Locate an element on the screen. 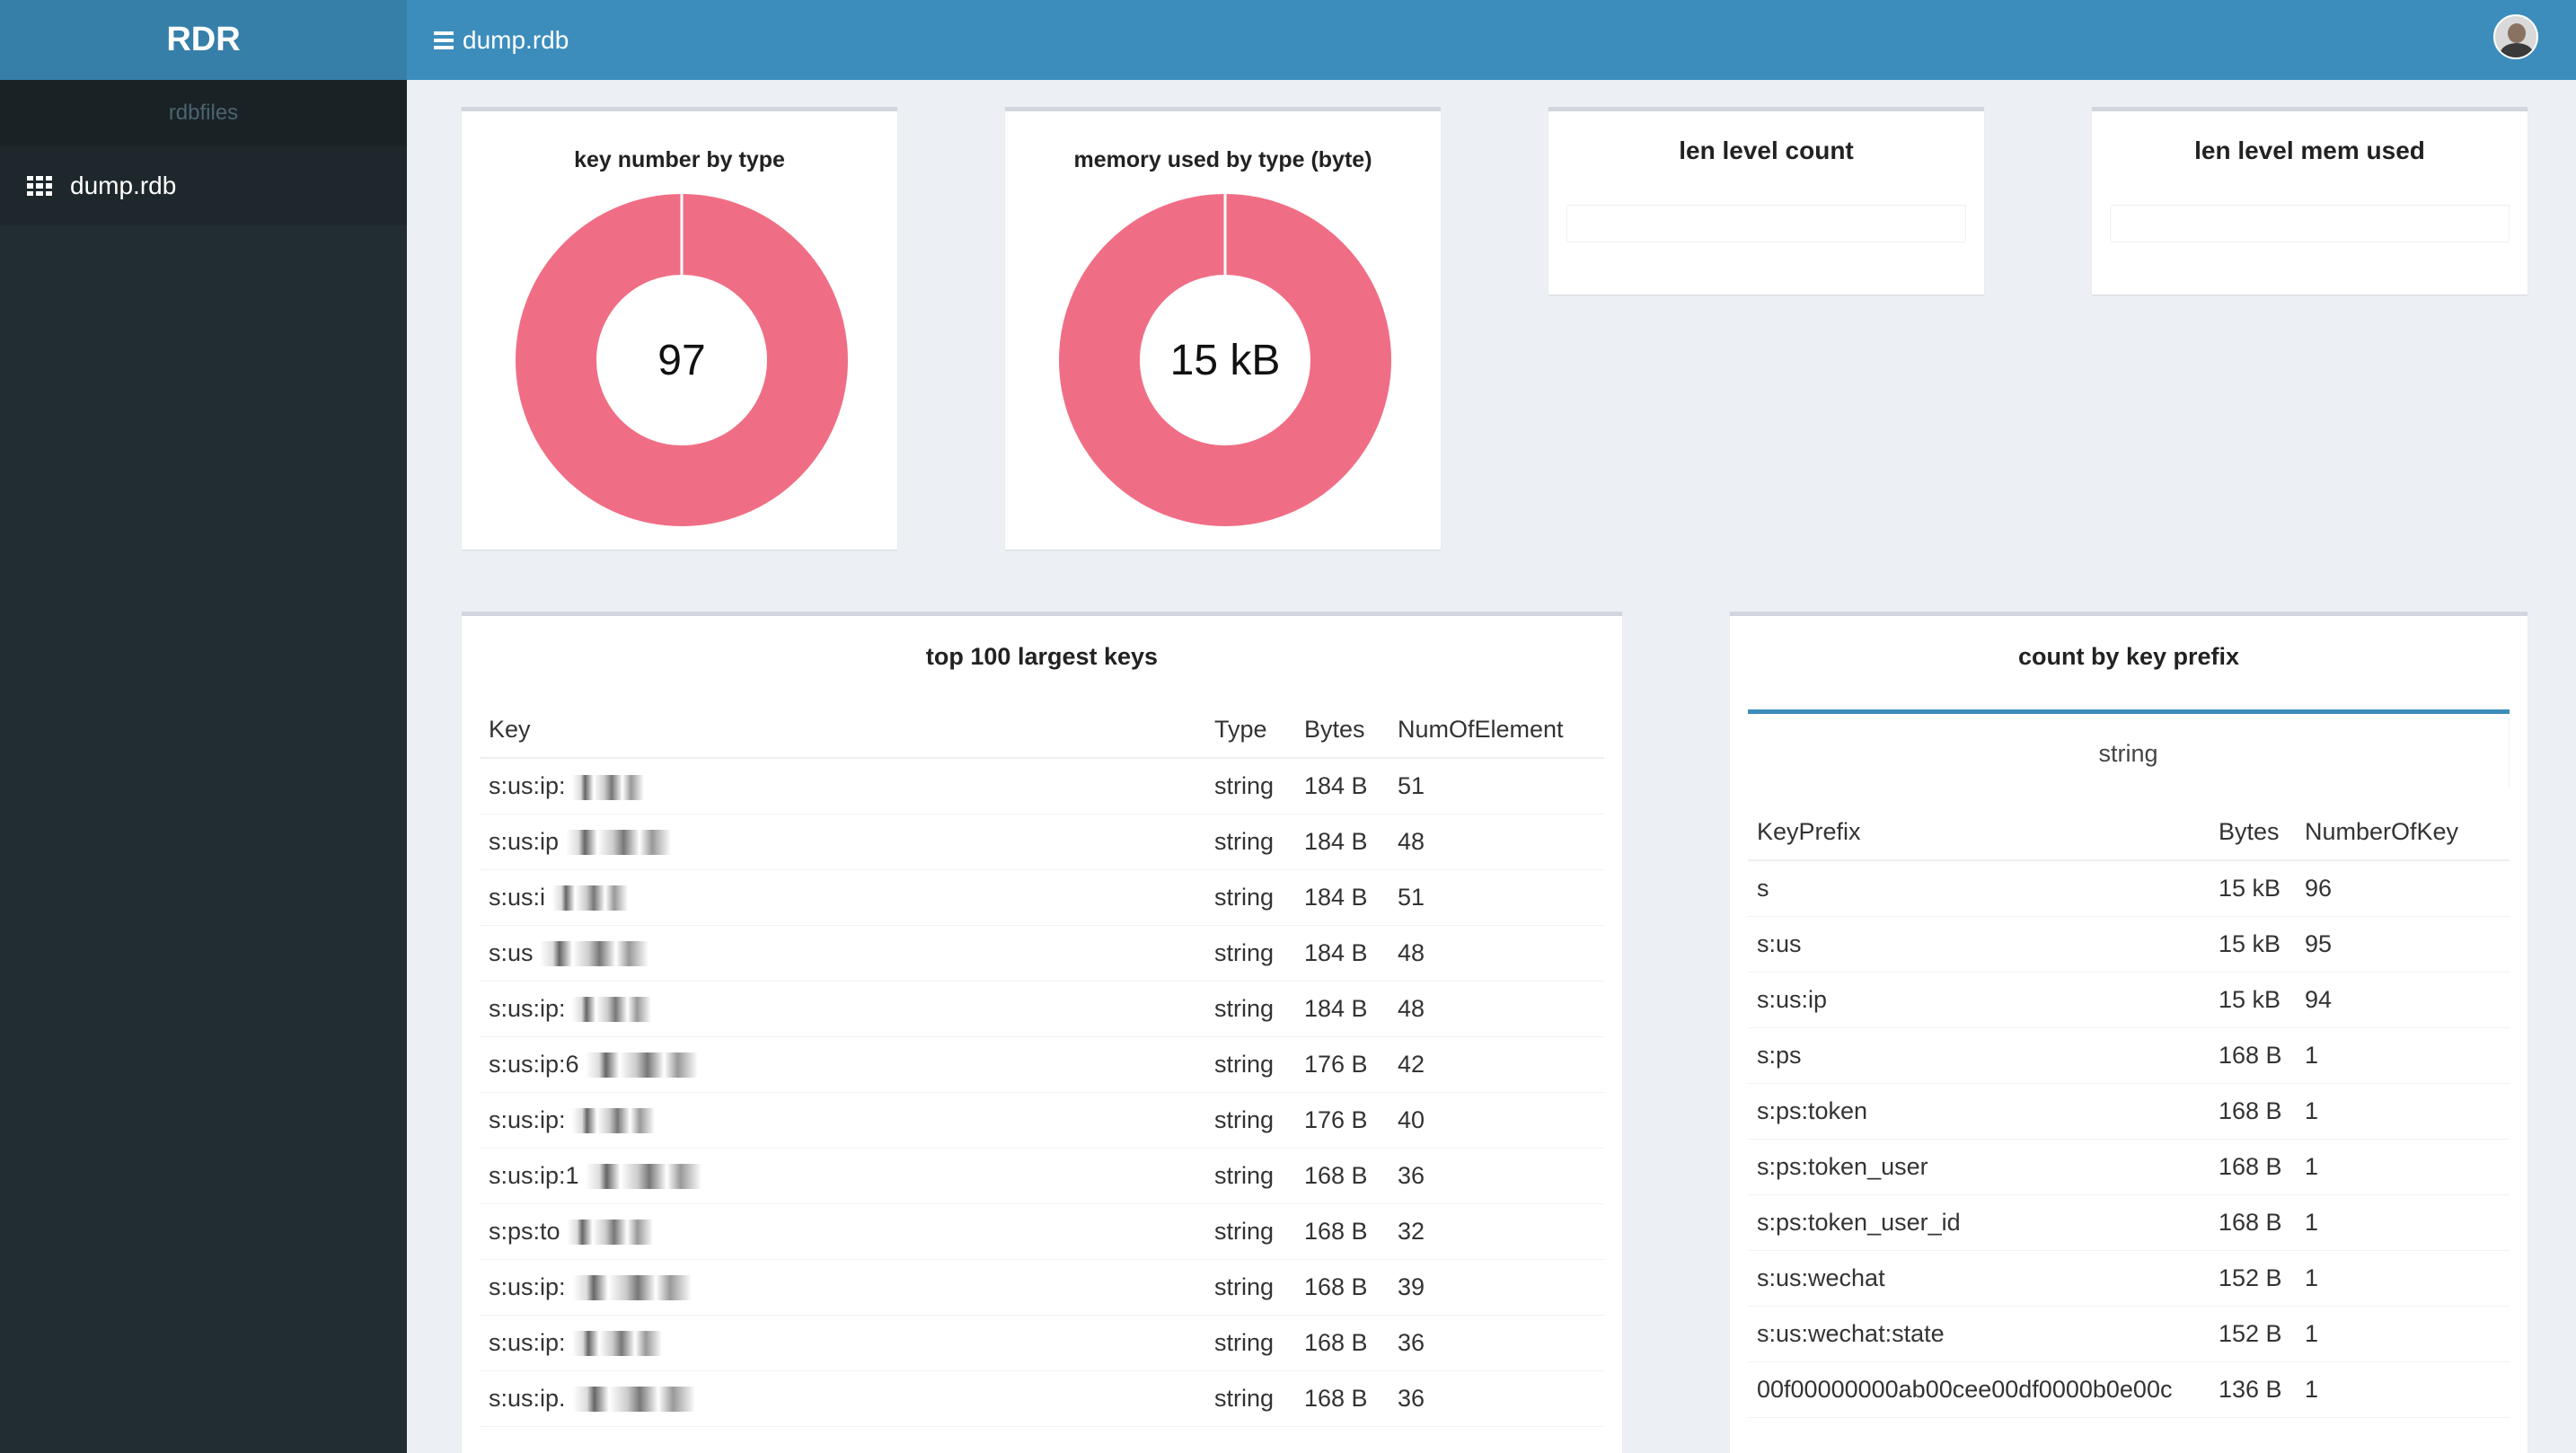  table-row: s:us:ip:1 string 168 B 36 is located at coordinates (1042, 1176).